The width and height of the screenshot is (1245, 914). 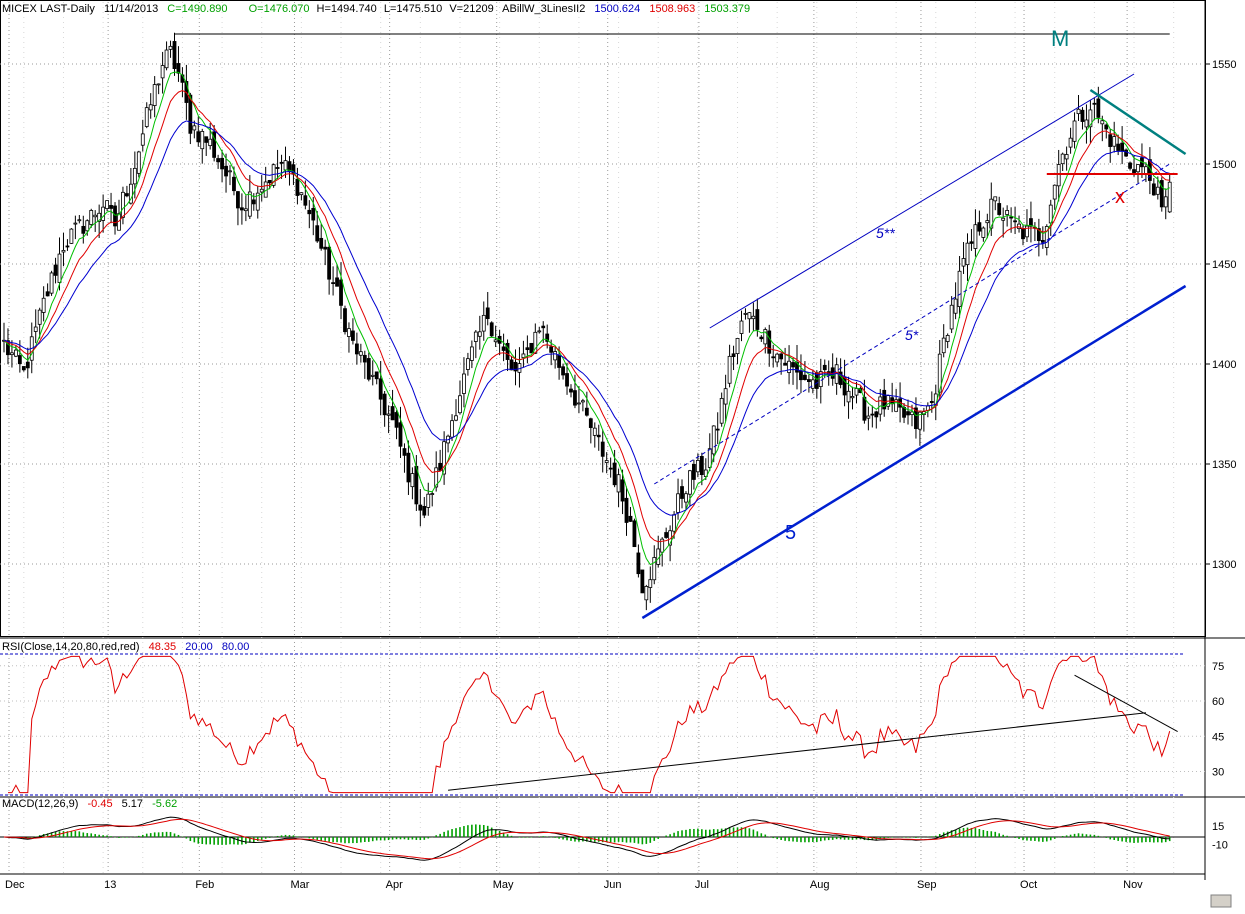 I want to click on rsi-header-upper: 80.00, so click(x=236, y=647).